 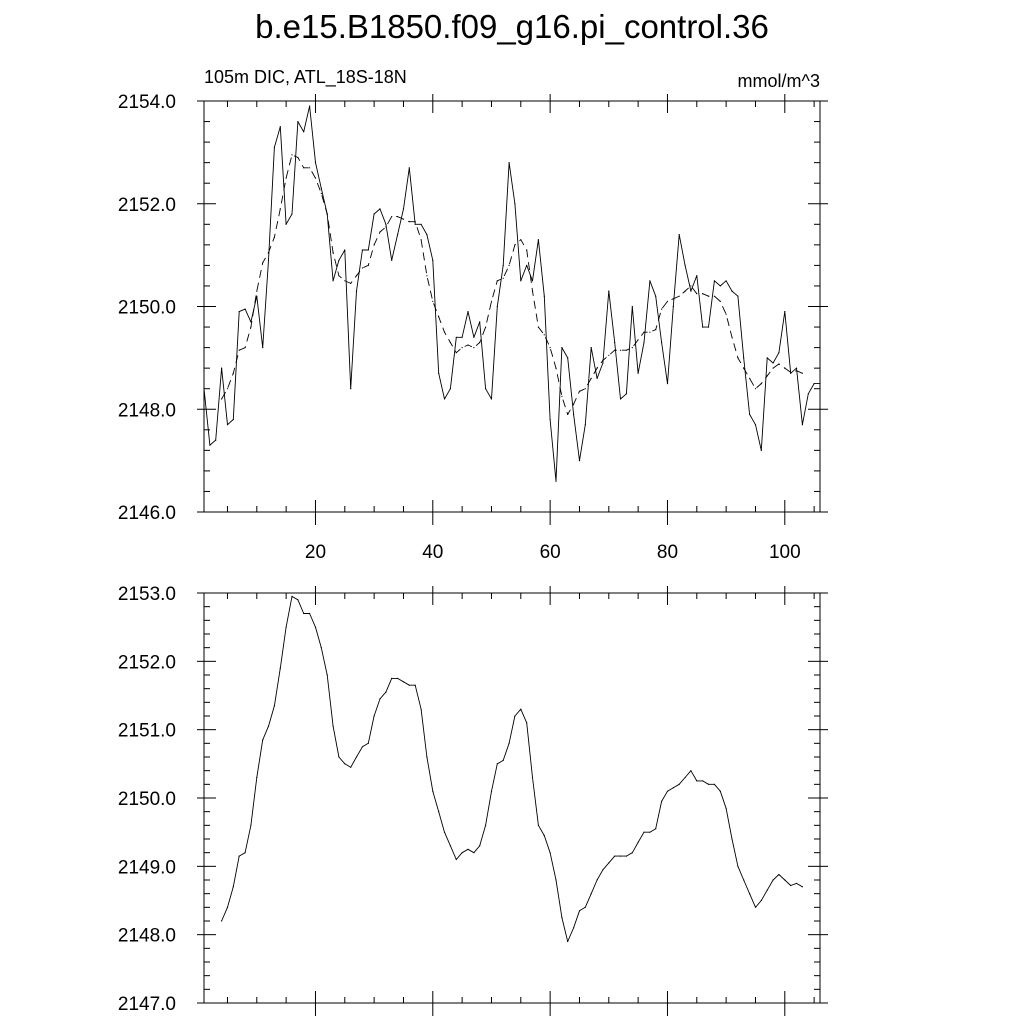 I want to click on top-x-tick-label: 100, so click(x=785, y=552).